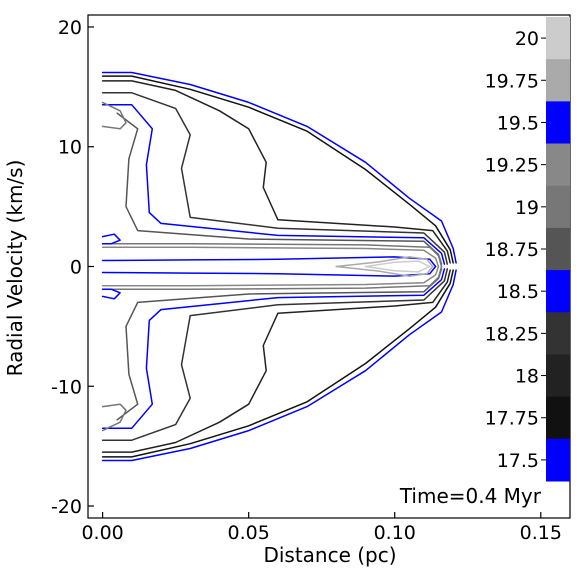 This screenshot has height=582, width=582. Describe the element at coordinates (512, 166) in the screenshot. I see `colorbar-label: 19.25` at that location.